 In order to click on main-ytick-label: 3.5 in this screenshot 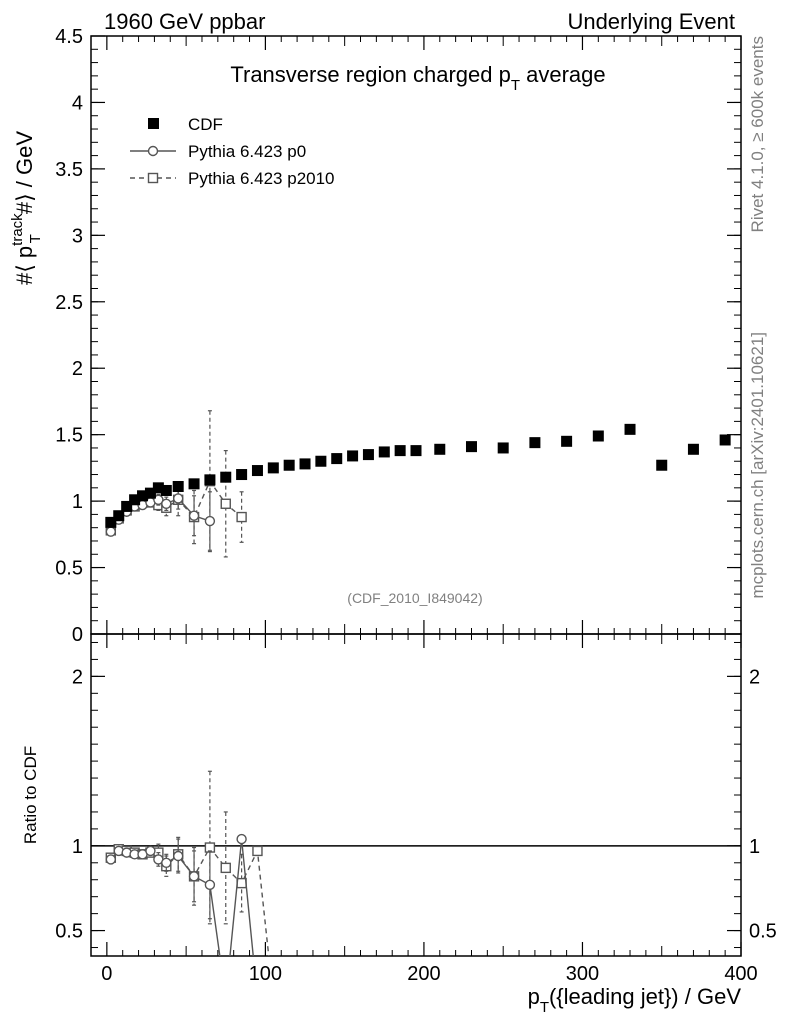, I will do `click(69, 170)`.